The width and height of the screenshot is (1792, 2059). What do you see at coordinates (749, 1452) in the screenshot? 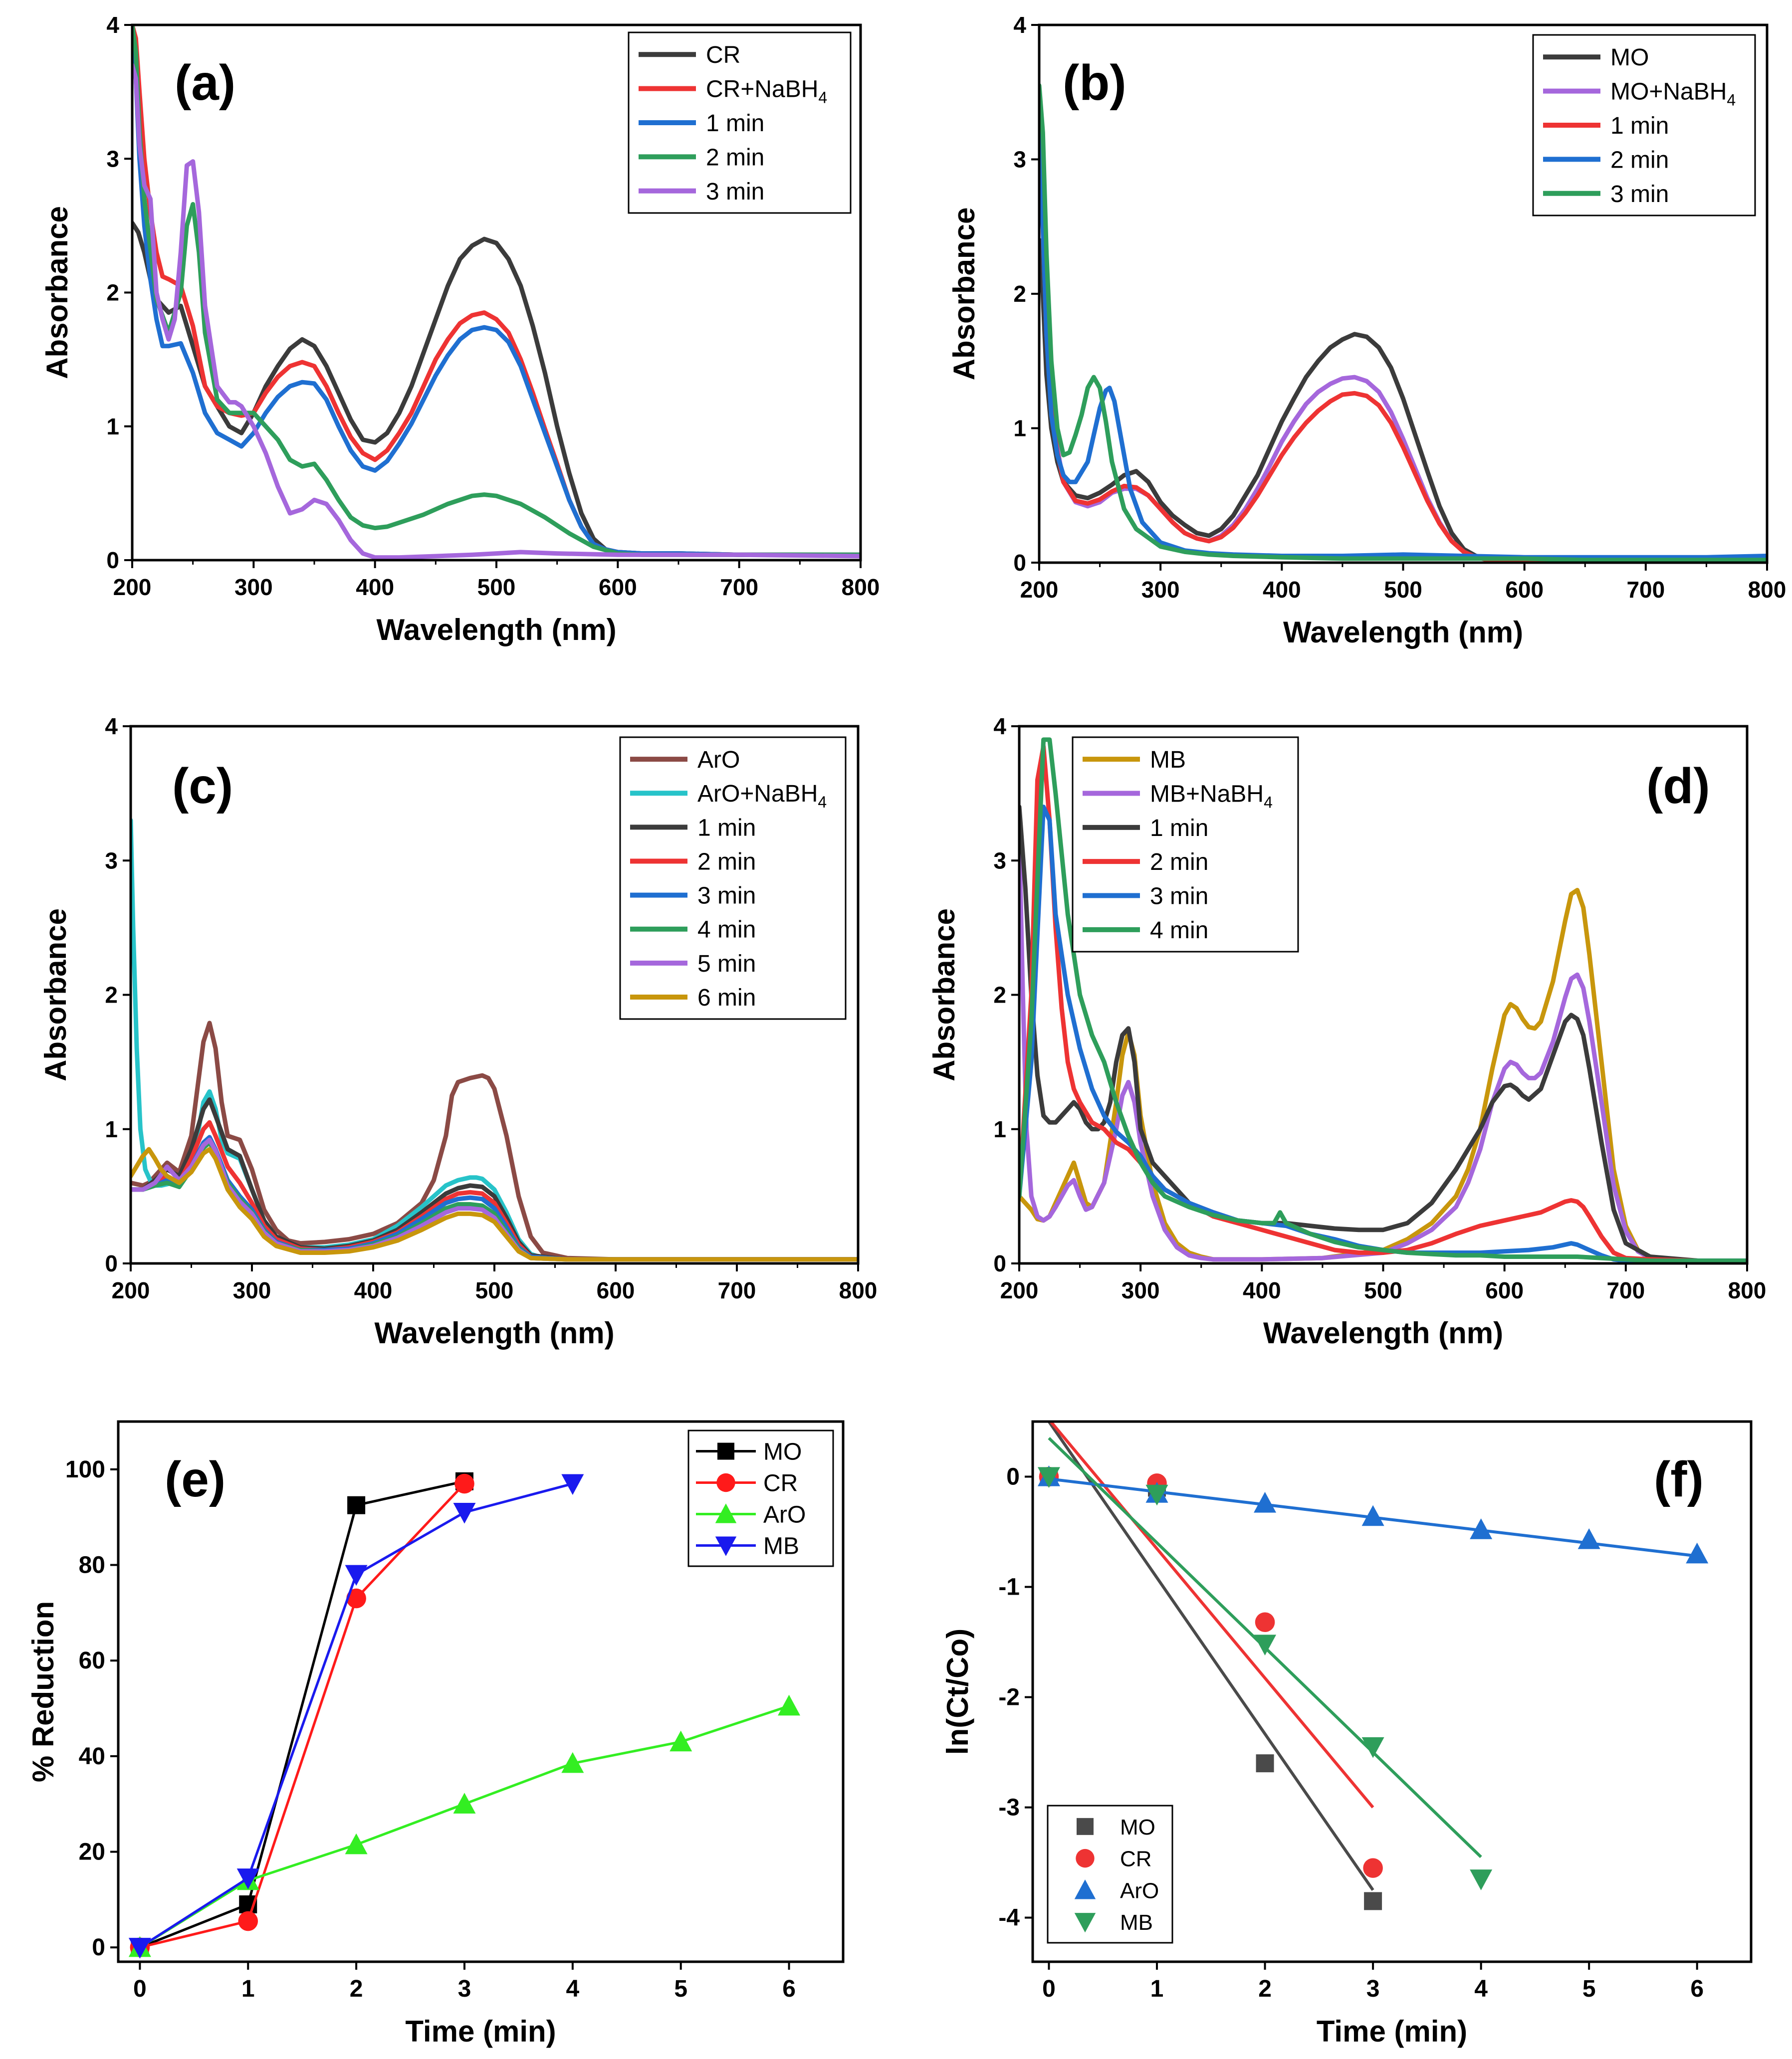
I see `legend-item: MO` at bounding box center [749, 1452].